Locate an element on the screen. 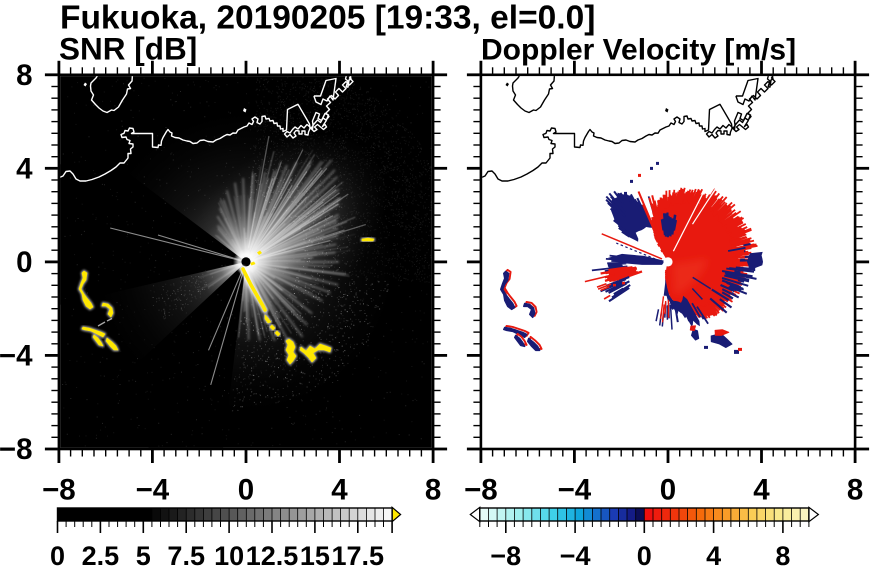  svg-text: 15 is located at coordinates (315, 555).